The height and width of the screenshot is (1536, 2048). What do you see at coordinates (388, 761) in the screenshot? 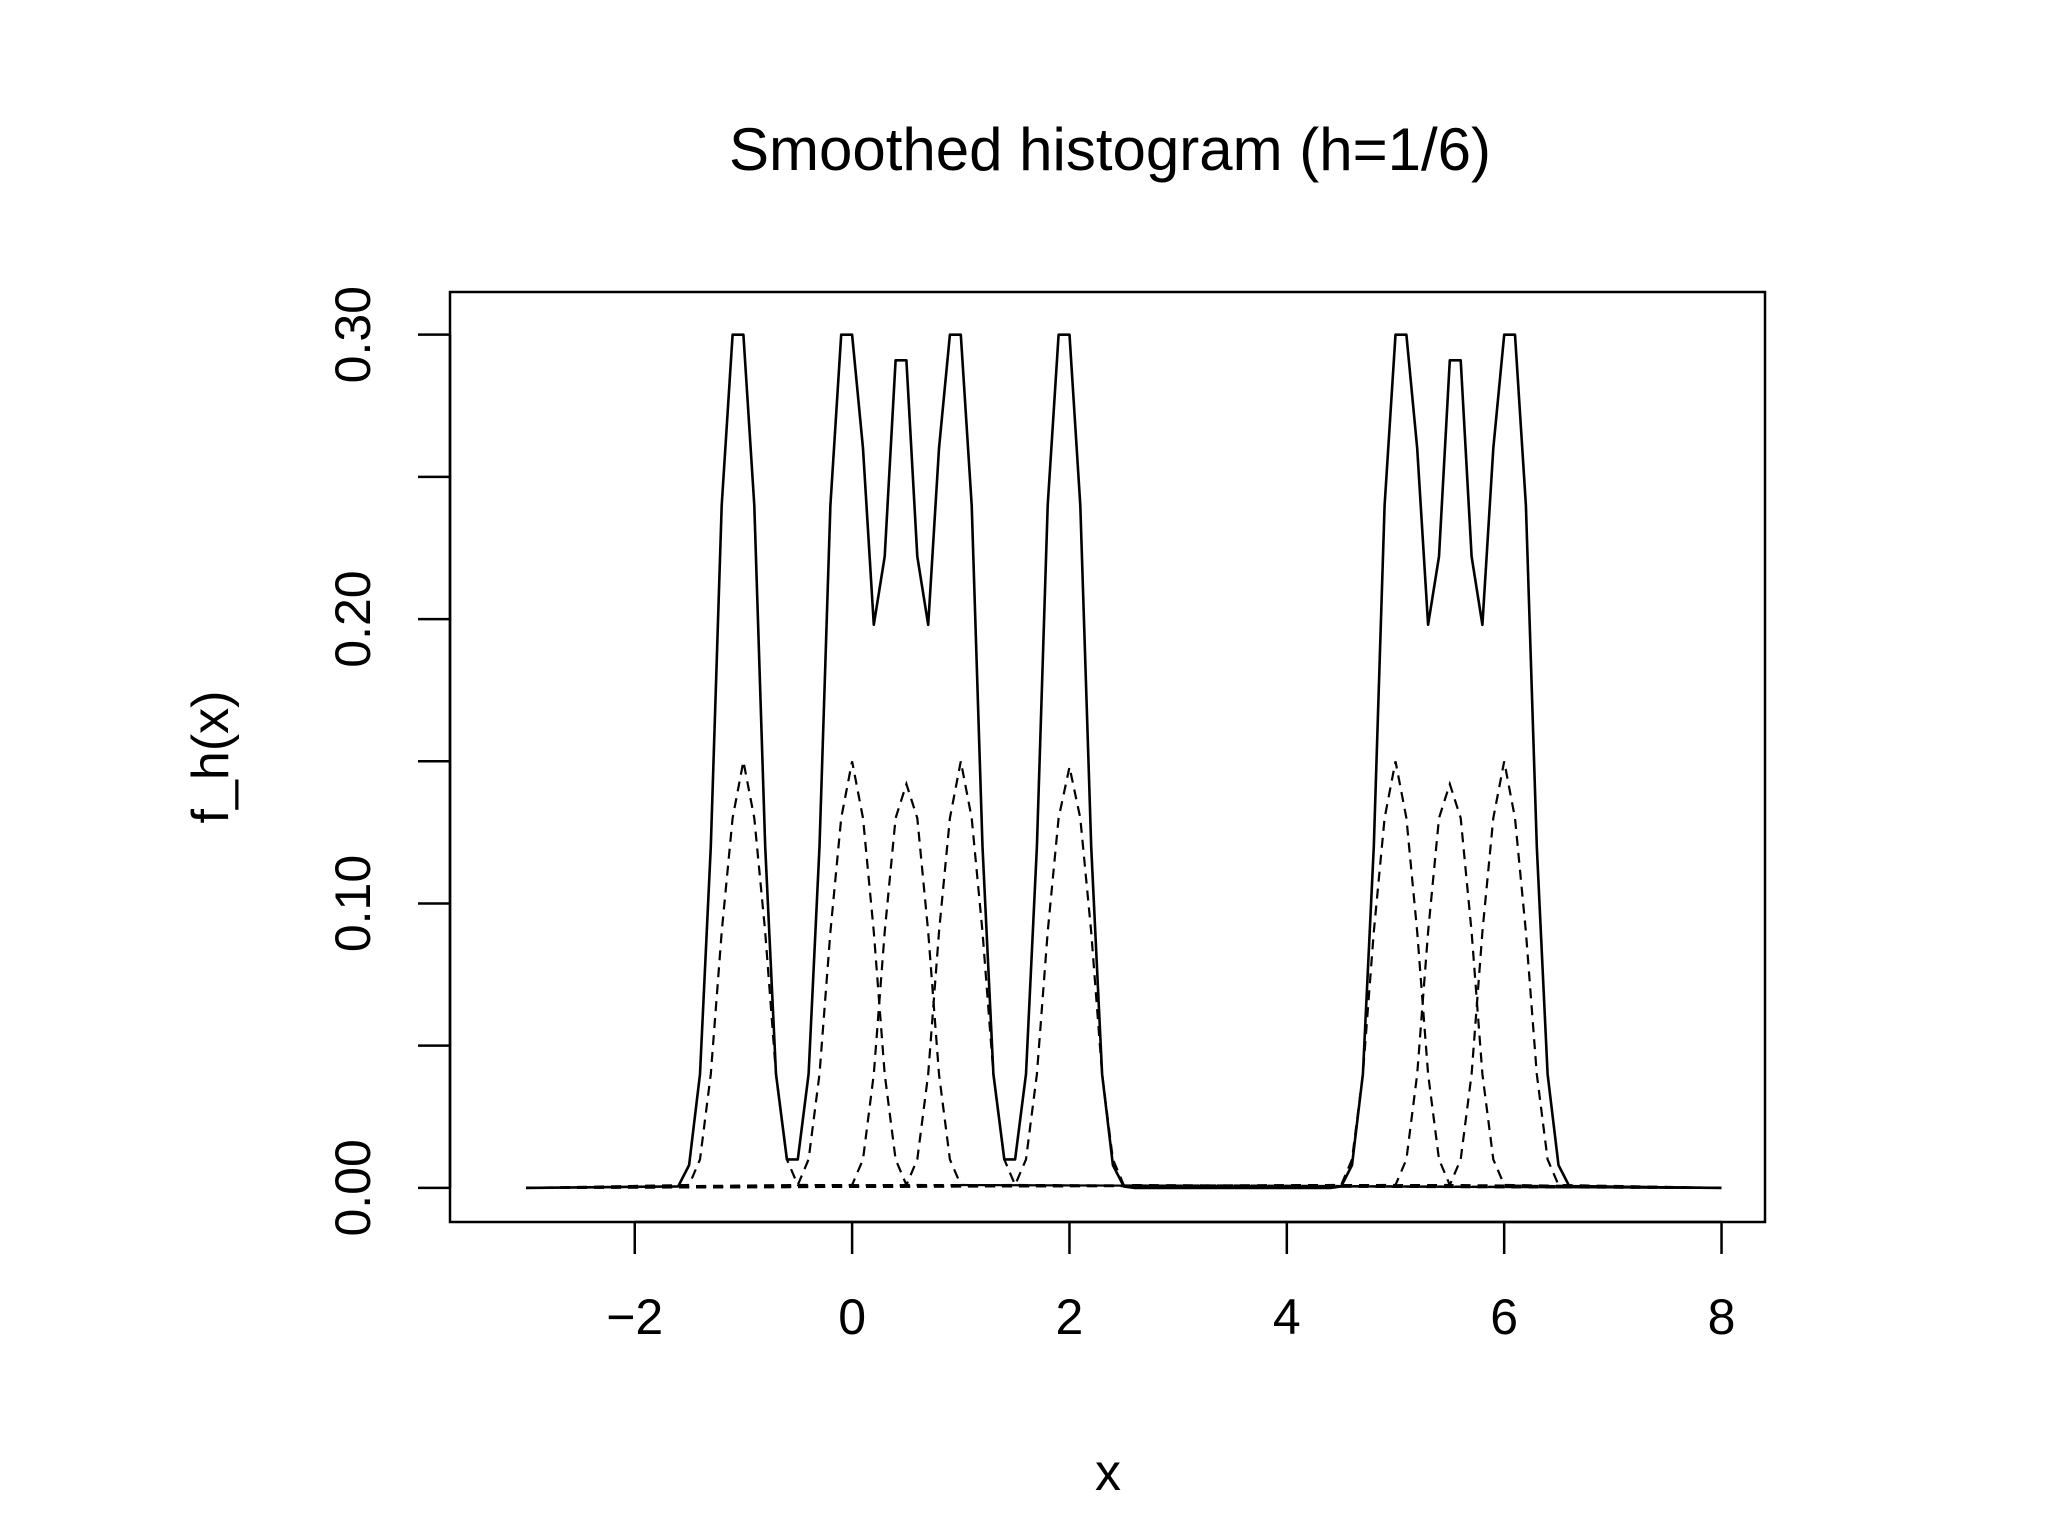
I see `y-axis: 0.00 0.10 0.20 0.30` at bounding box center [388, 761].